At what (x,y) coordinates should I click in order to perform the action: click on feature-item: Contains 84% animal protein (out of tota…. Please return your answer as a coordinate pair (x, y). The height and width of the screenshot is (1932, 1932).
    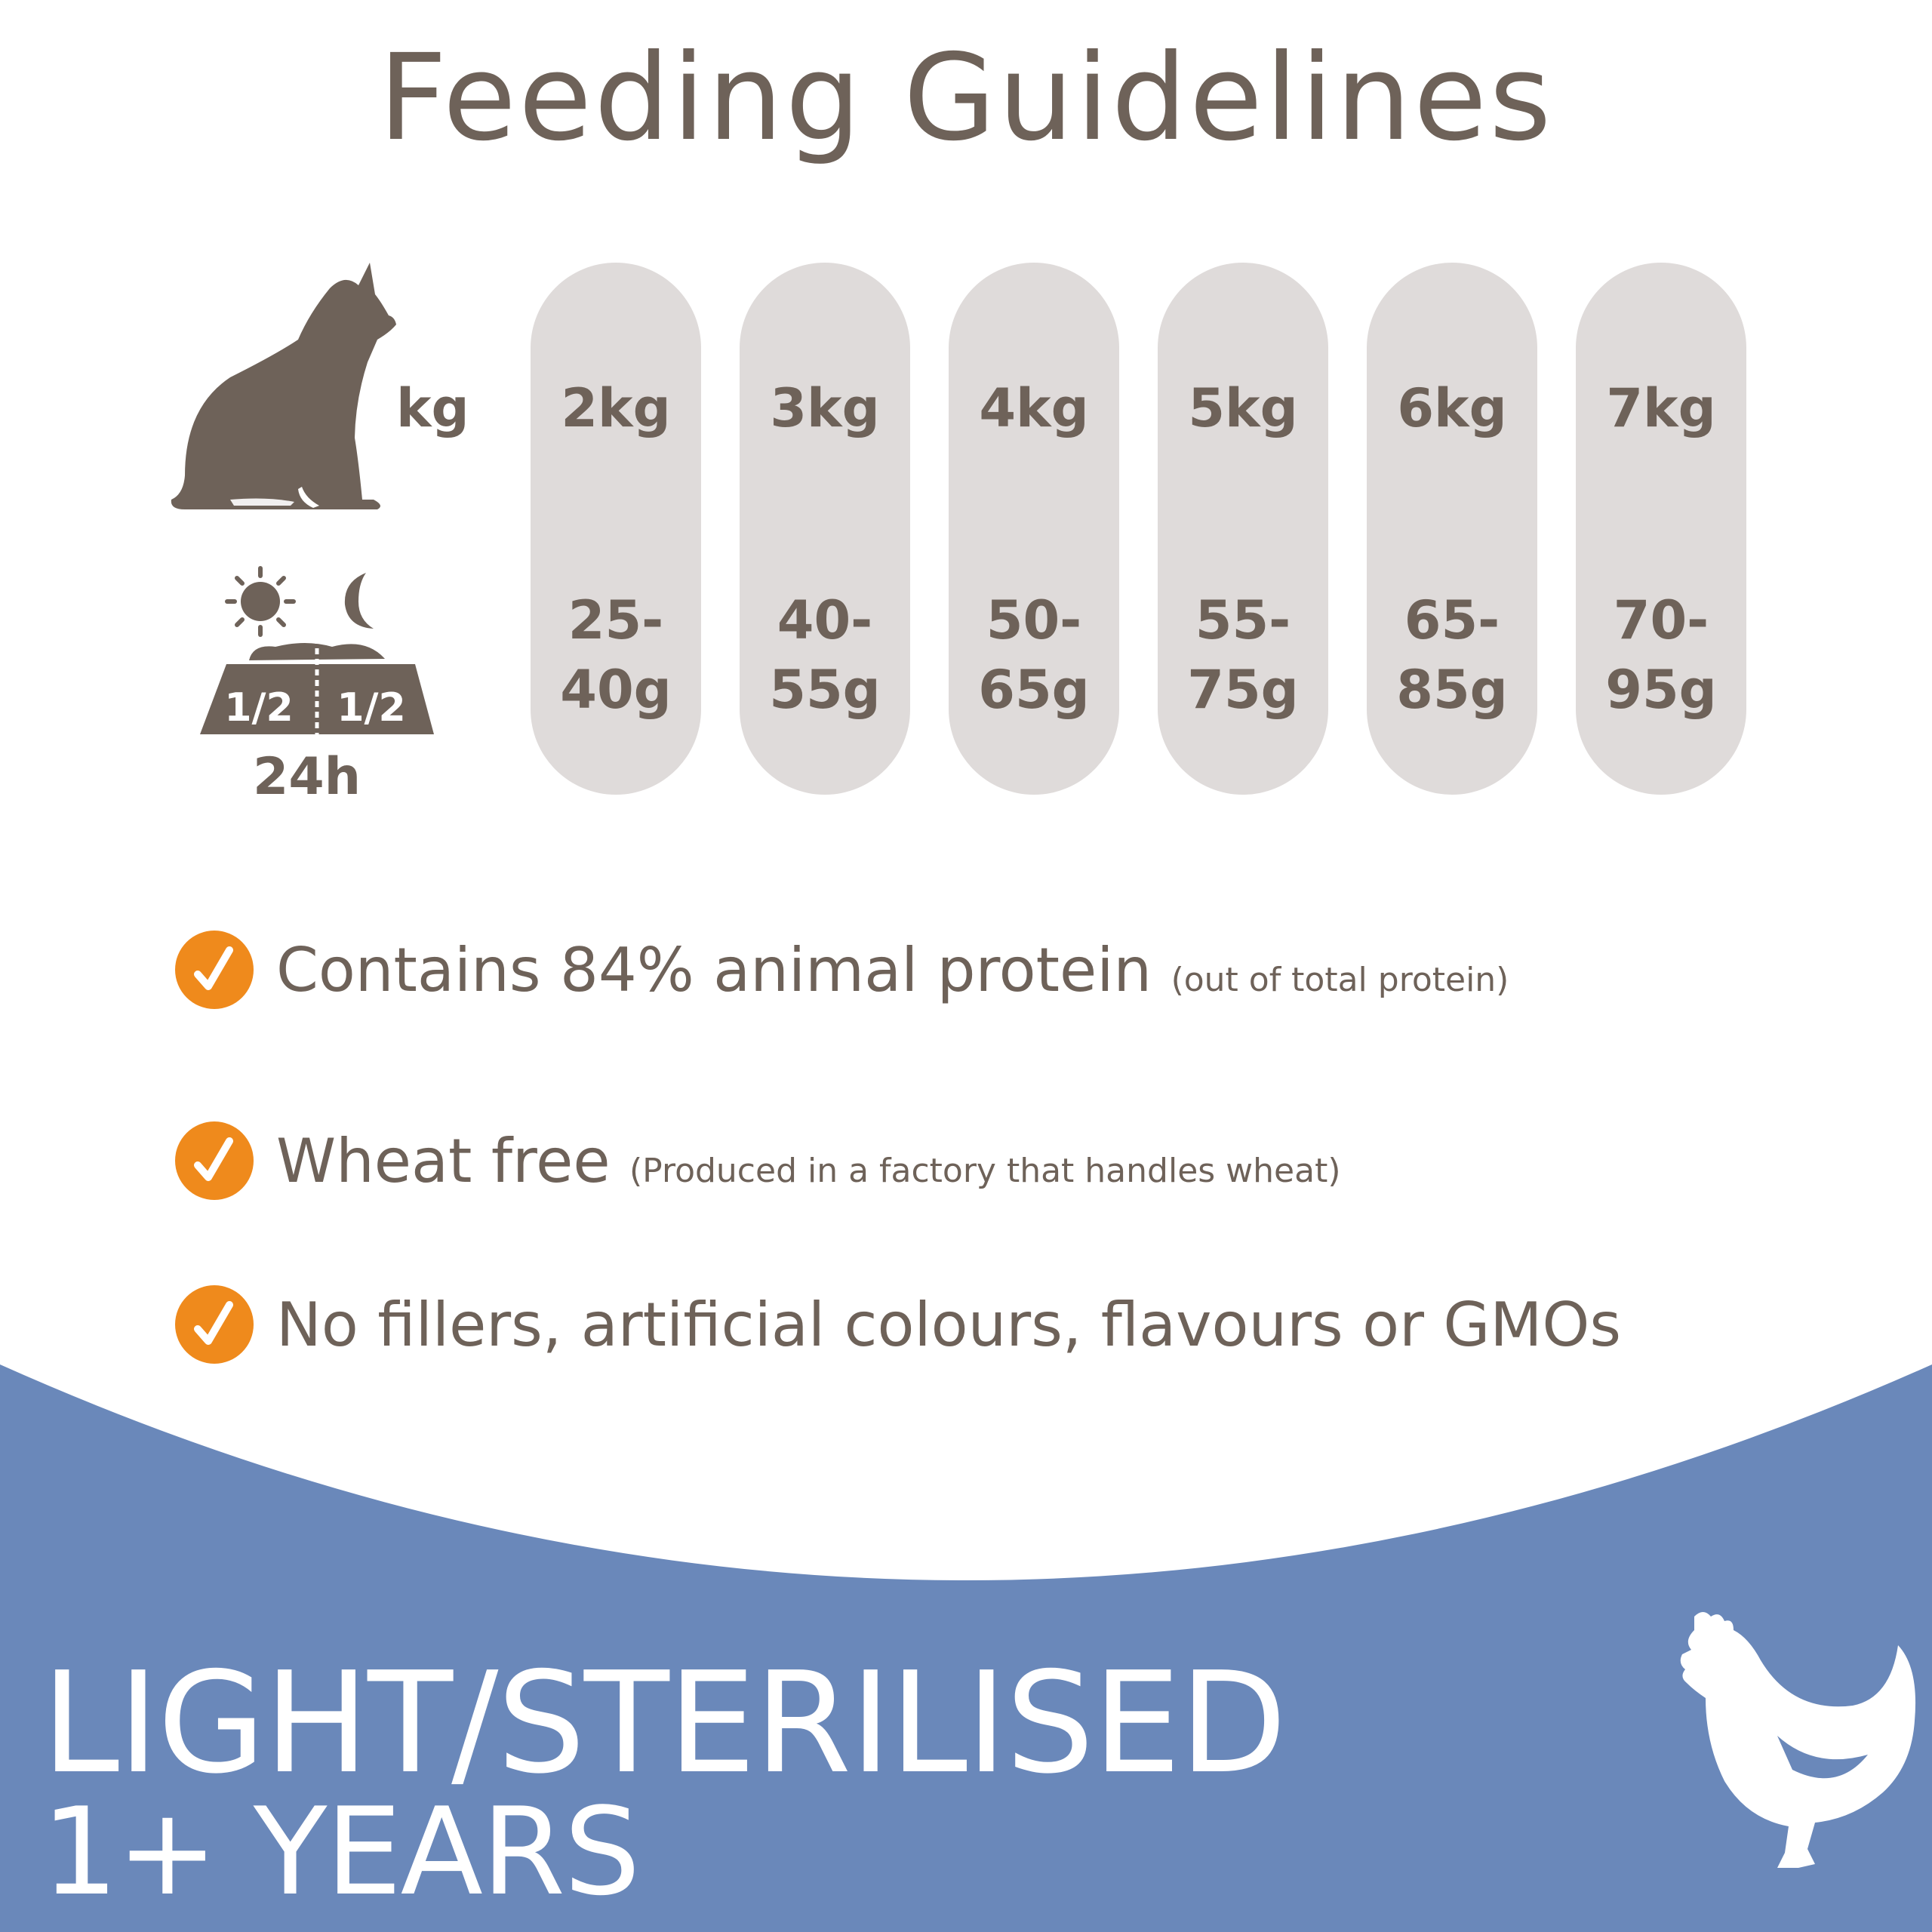
    Looking at the image, I should click on (842, 969).